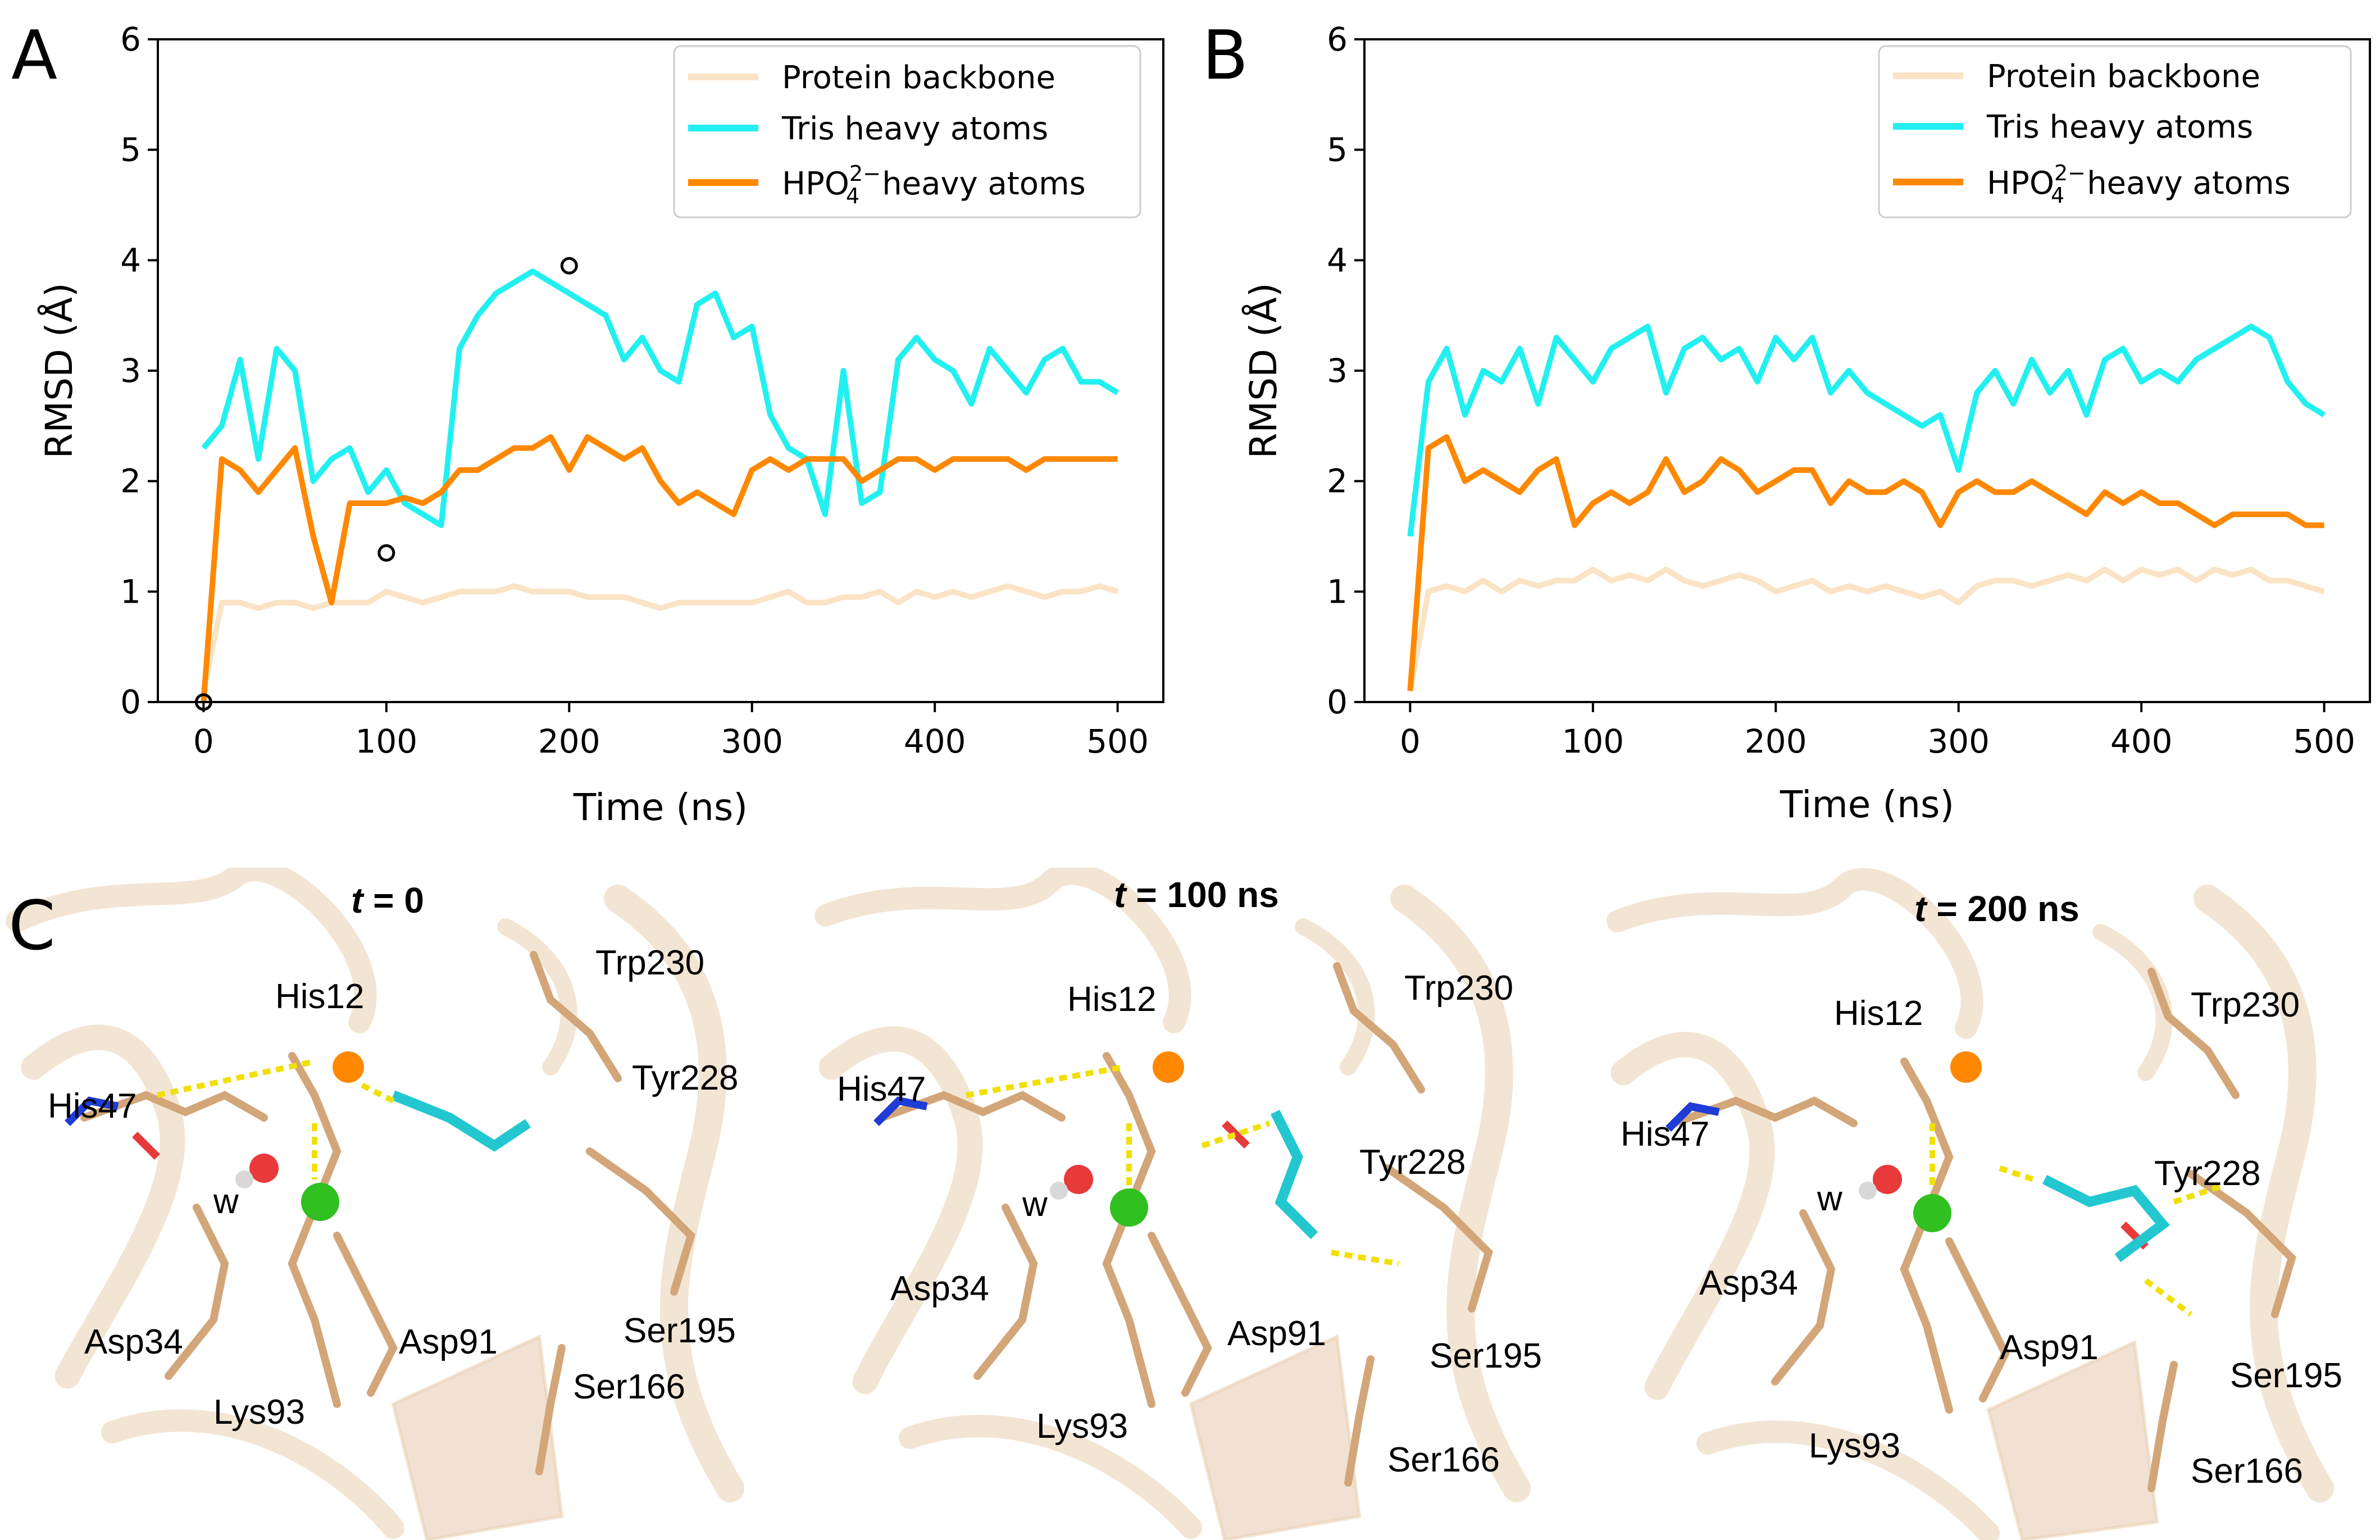  Describe the element at coordinates (940, 1289) in the screenshot. I see `label-asp34-1: Asp34` at that location.